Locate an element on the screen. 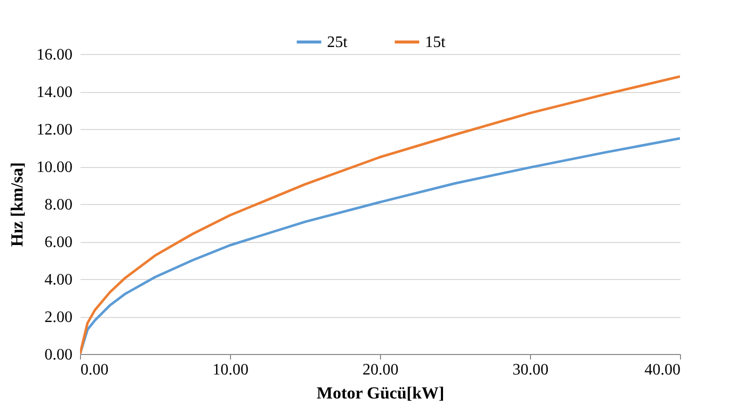  x-axis-title: Motor Gücü[kW] is located at coordinates (380, 393).